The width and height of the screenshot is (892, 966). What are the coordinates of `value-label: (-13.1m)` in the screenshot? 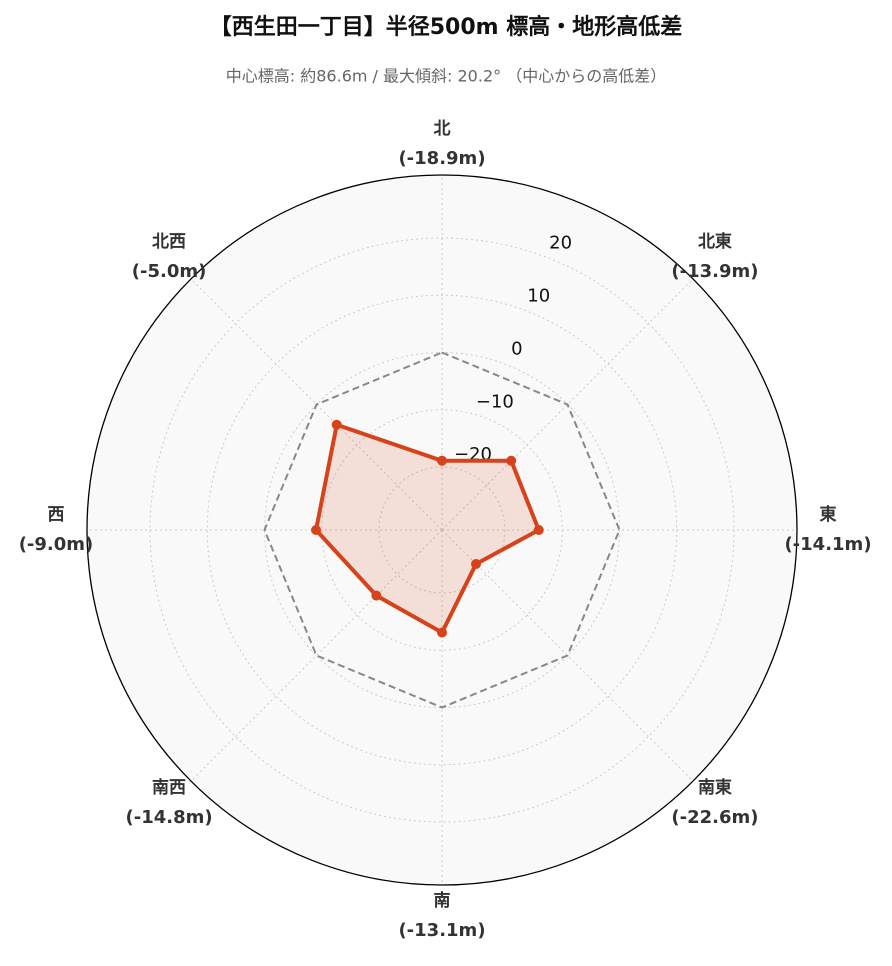 It's located at (441, 930).